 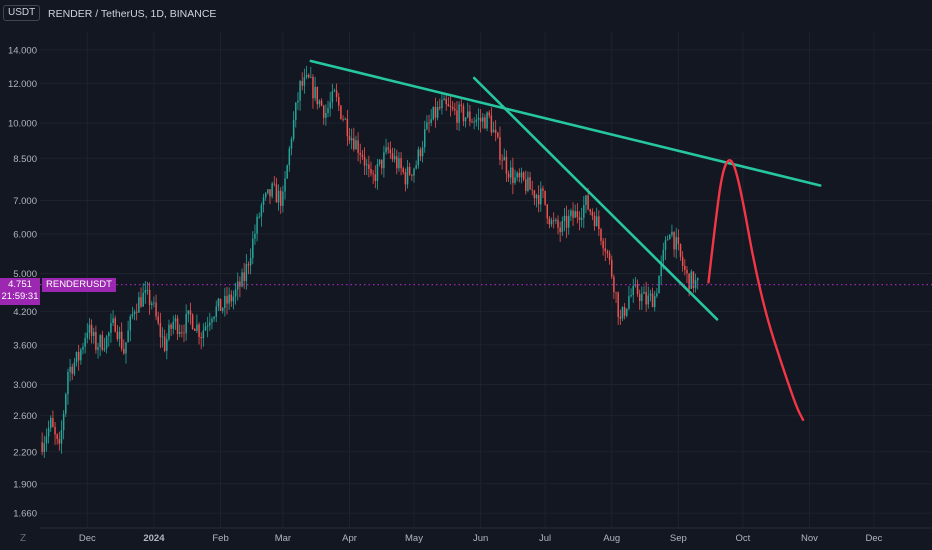 What do you see at coordinates (23, 538) in the screenshot?
I see `timezone-icon: Z` at bounding box center [23, 538].